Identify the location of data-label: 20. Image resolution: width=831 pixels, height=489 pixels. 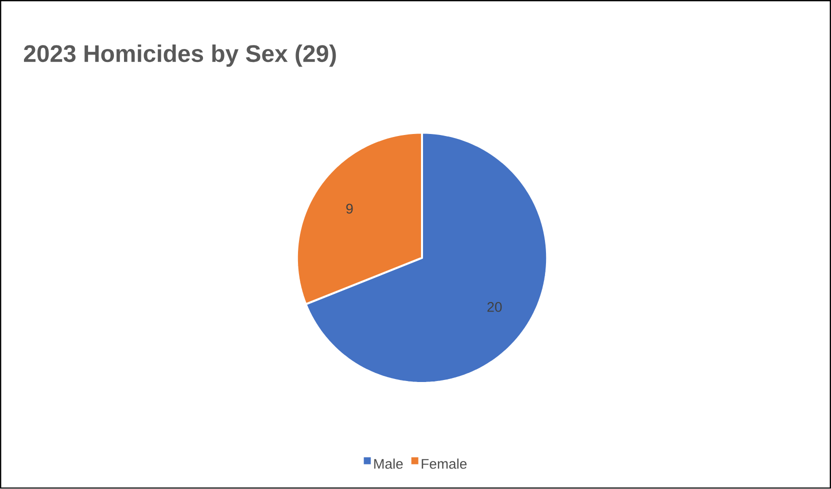
(494, 307).